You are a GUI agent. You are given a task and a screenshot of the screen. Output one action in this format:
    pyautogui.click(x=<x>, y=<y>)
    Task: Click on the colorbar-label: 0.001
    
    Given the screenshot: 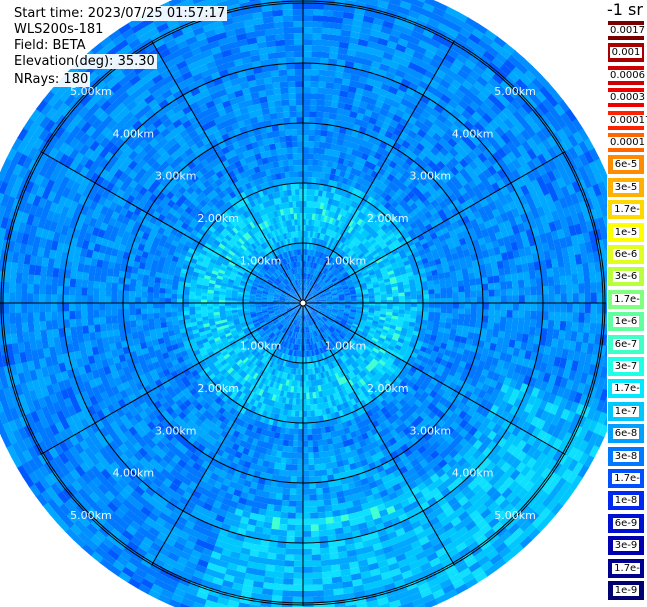 What is the action you would take?
    pyautogui.click(x=626, y=53)
    